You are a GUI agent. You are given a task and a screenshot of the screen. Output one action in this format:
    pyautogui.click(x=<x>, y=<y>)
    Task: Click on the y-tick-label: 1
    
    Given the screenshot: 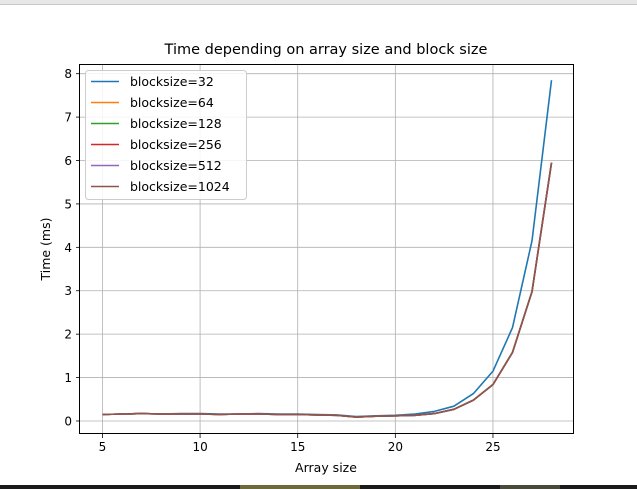 What is the action you would take?
    pyautogui.click(x=68, y=378)
    